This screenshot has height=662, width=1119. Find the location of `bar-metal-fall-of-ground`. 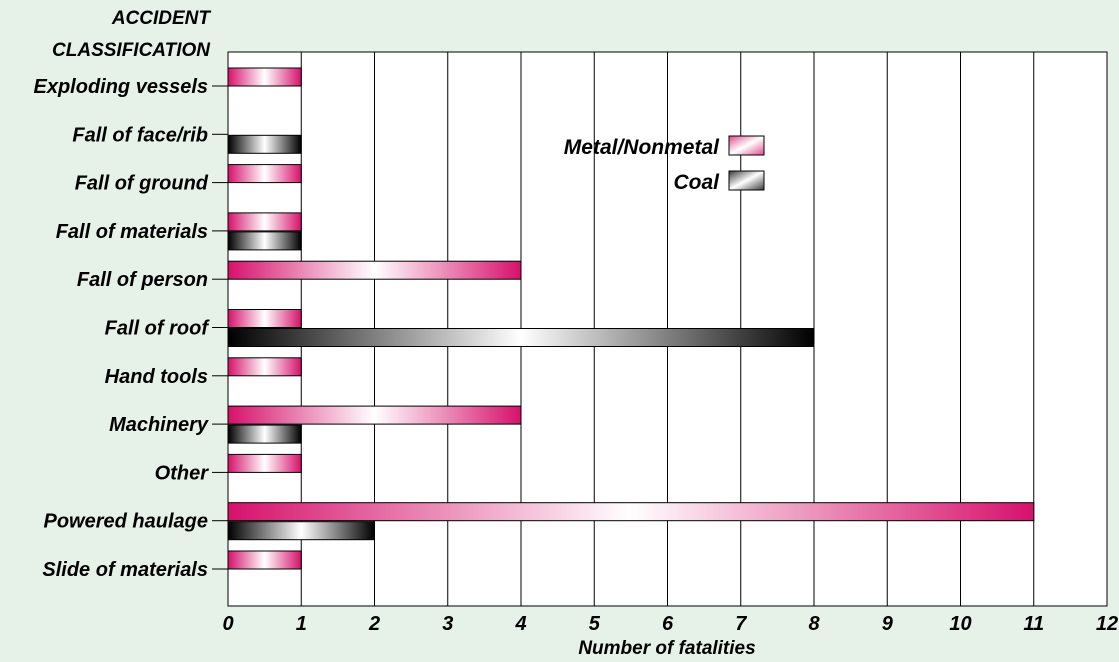

bar-metal-fall-of-ground is located at coordinates (264, 174).